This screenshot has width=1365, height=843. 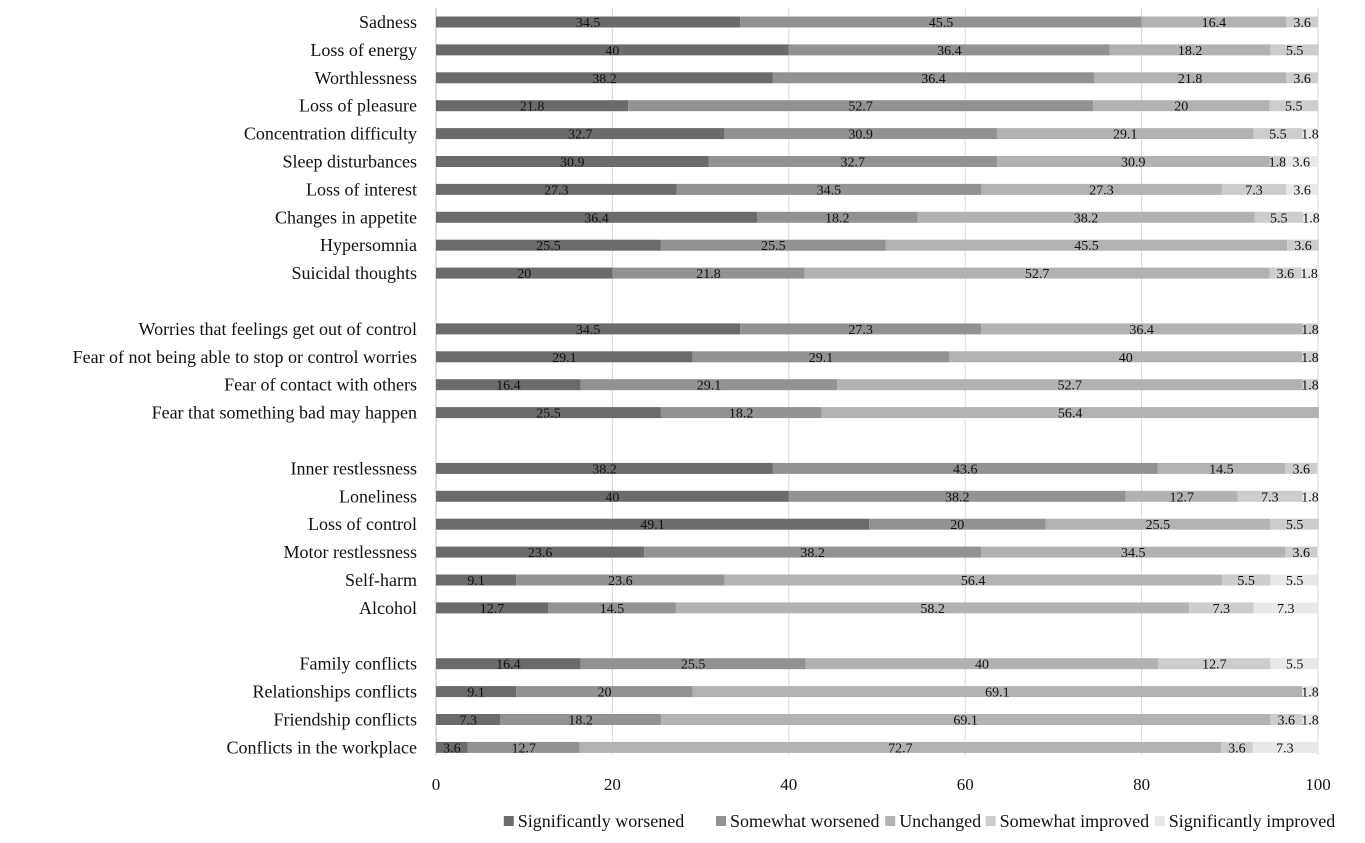 I want to click on bar-row: 7.3 18.2 69.1 3.6 1.8, so click(x=877, y=721).